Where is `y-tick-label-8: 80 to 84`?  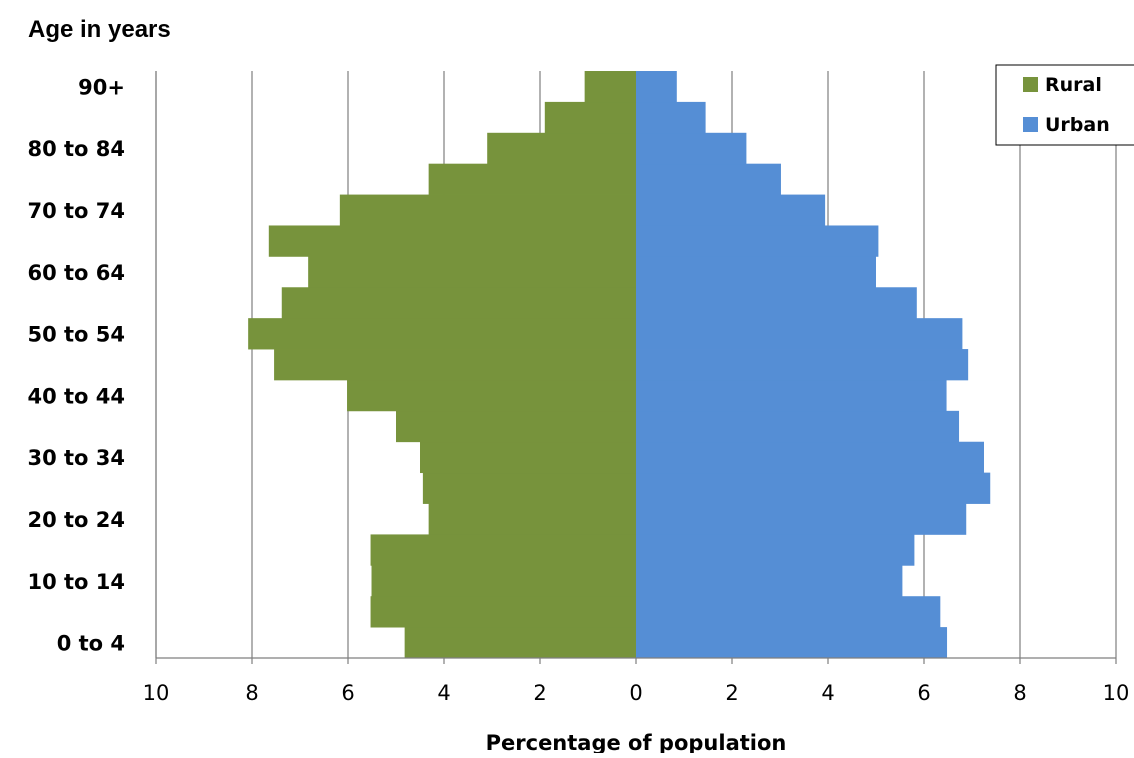 y-tick-label-8: 80 to 84 is located at coordinates (76, 149).